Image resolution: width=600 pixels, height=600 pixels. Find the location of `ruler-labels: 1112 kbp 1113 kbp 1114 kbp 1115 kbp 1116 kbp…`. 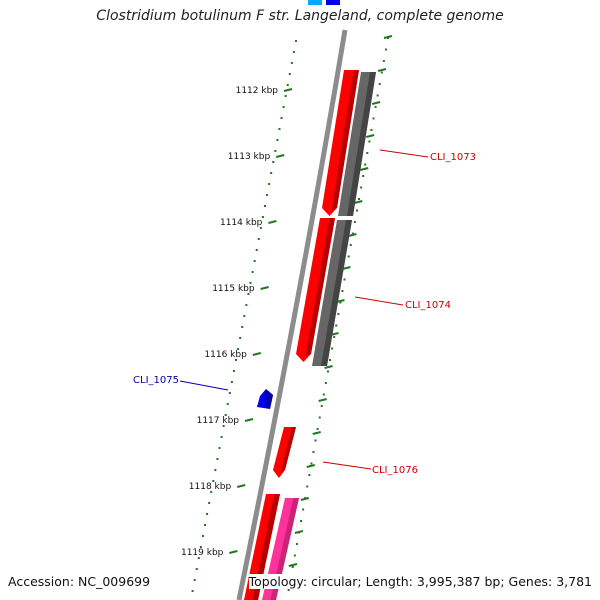

ruler-labels: 1112 kbp 1113 kbp 1114 kbp 1115 kbp 1116 kbp… is located at coordinates (237, 322).